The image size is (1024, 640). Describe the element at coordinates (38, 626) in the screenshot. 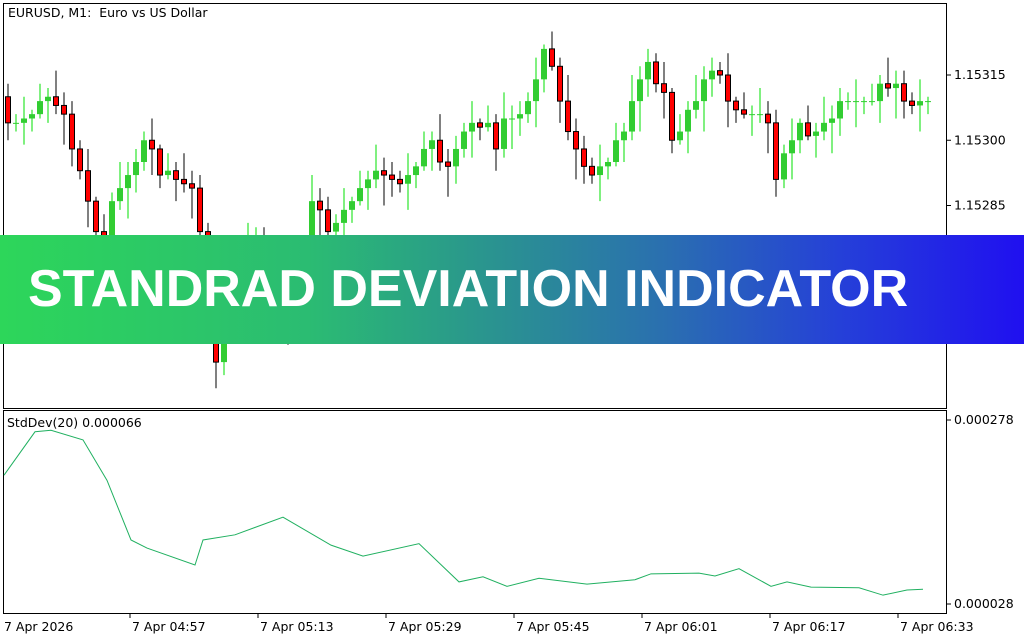

I see `time-tick-label: 7 Apr 2026` at that location.